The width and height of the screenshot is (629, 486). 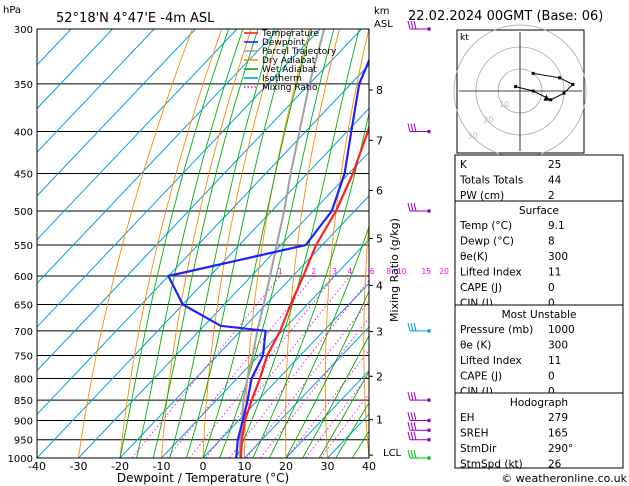 What do you see at coordinates (383, 24) in the screenshot?
I see `asl-unit-label: ASL` at bounding box center [383, 24].